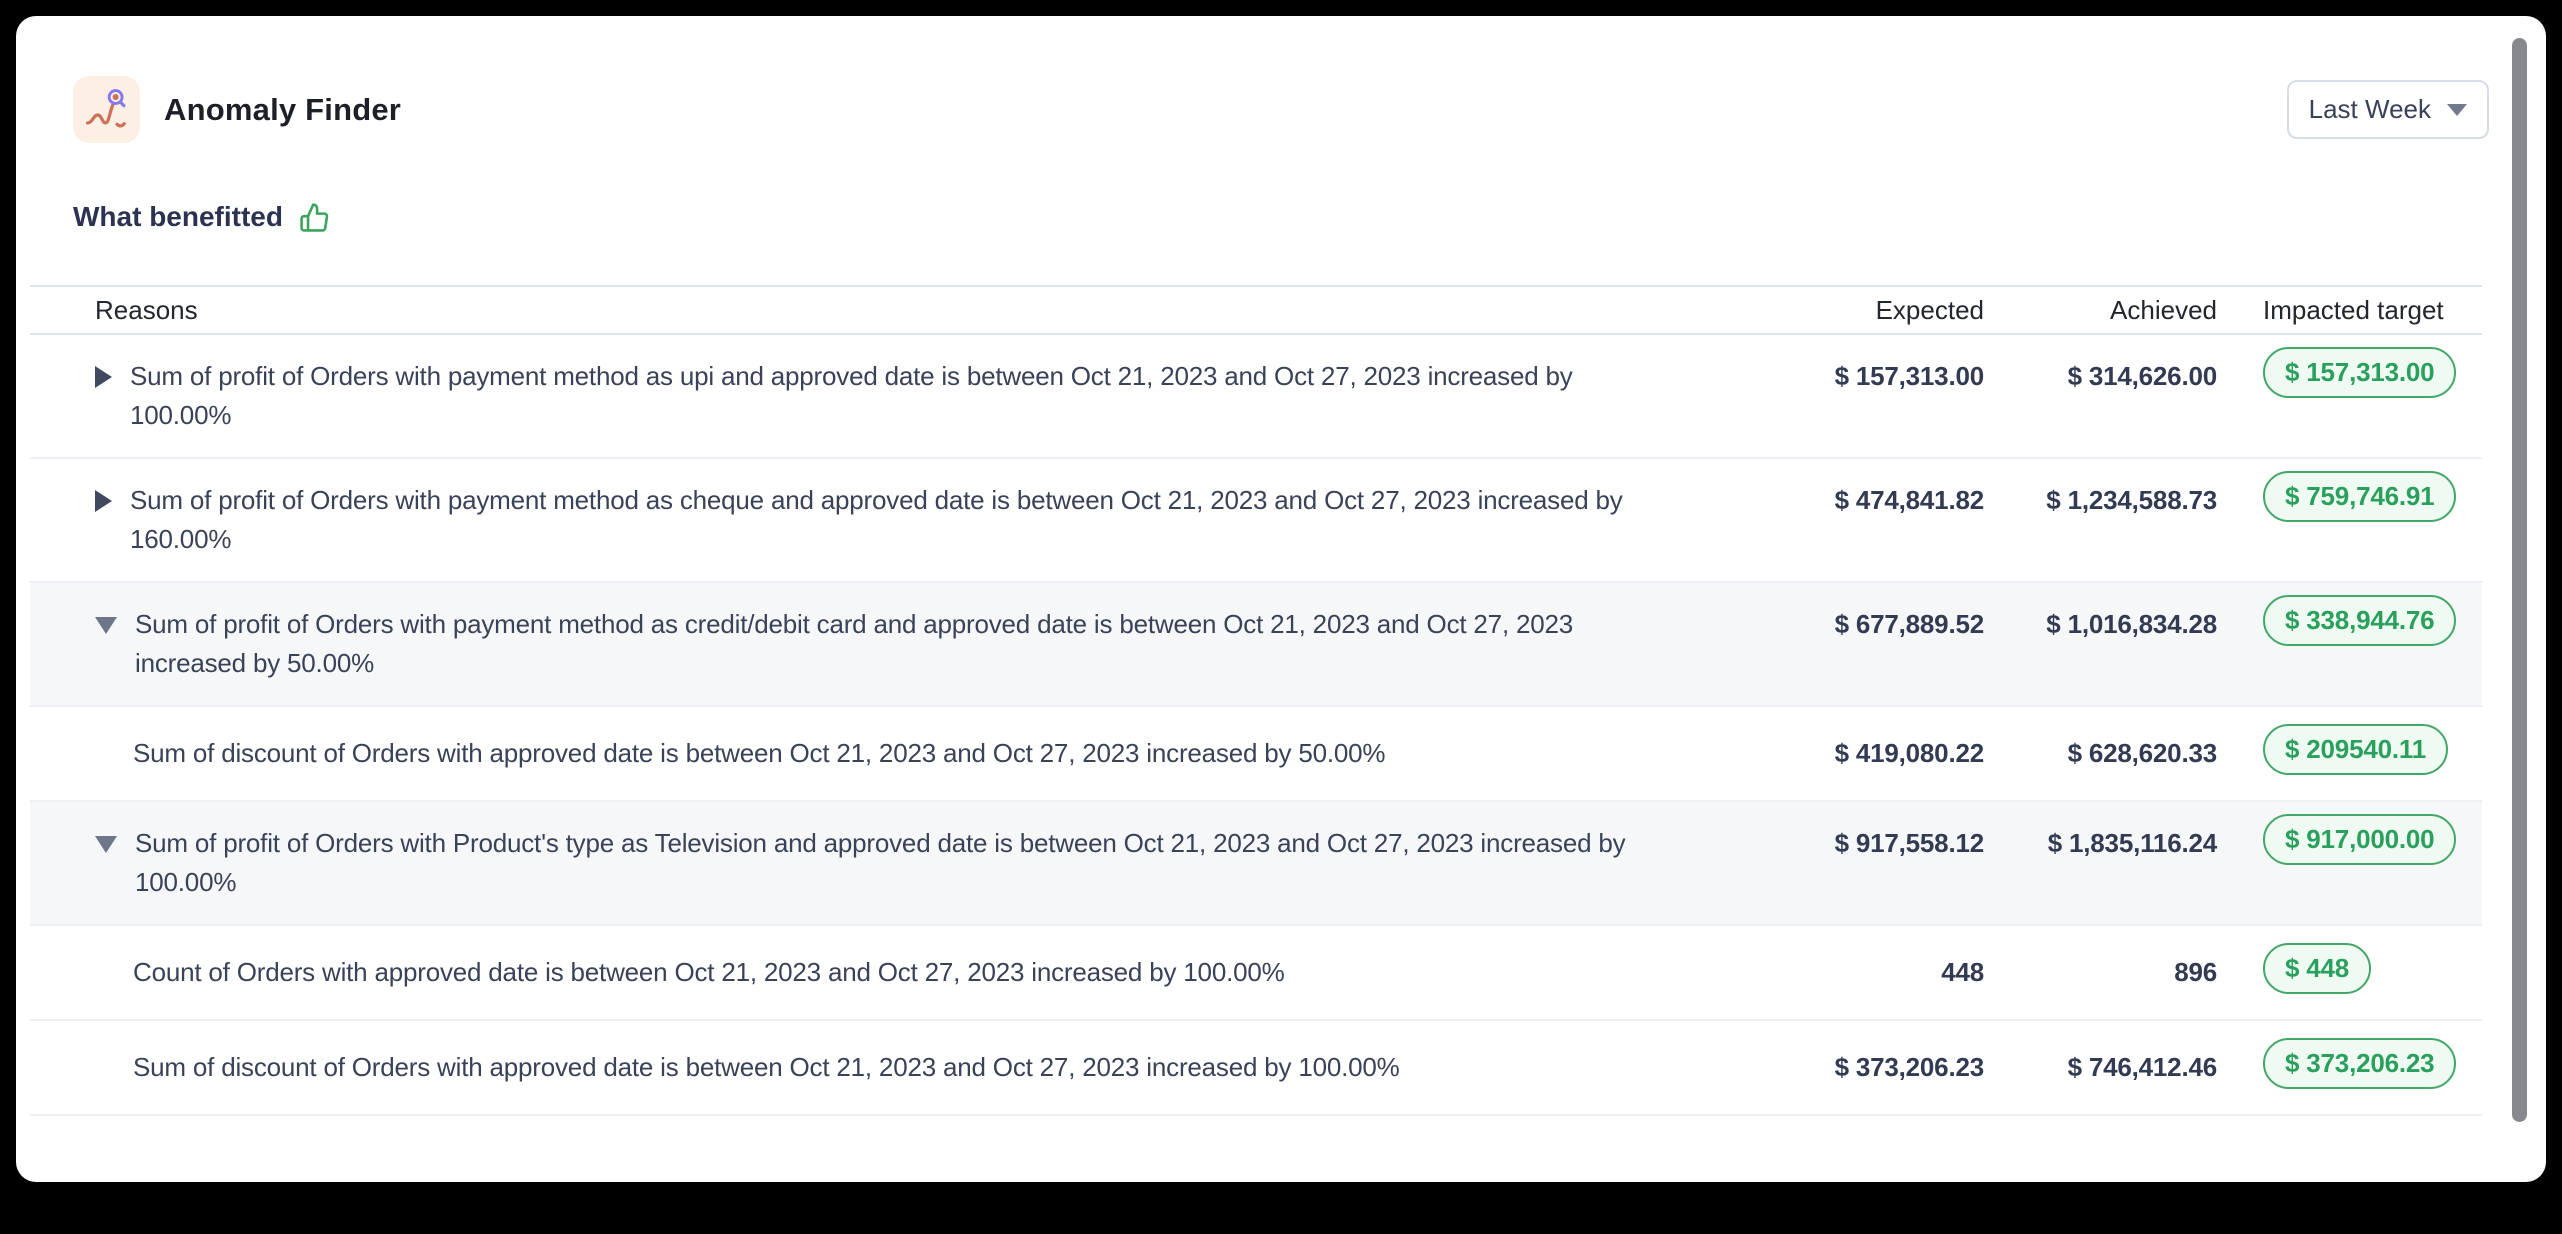  What do you see at coordinates (2131, 500) in the screenshot?
I see `achieved-value: $ 1,234,588.73` at bounding box center [2131, 500].